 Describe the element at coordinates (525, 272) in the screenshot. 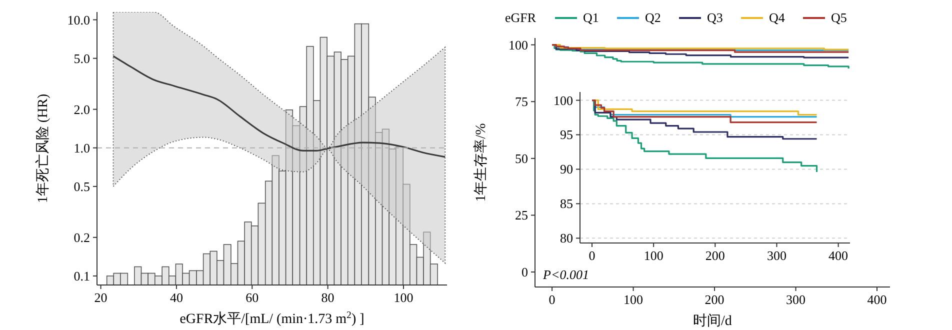

I see `y-tick-label: 0` at that location.